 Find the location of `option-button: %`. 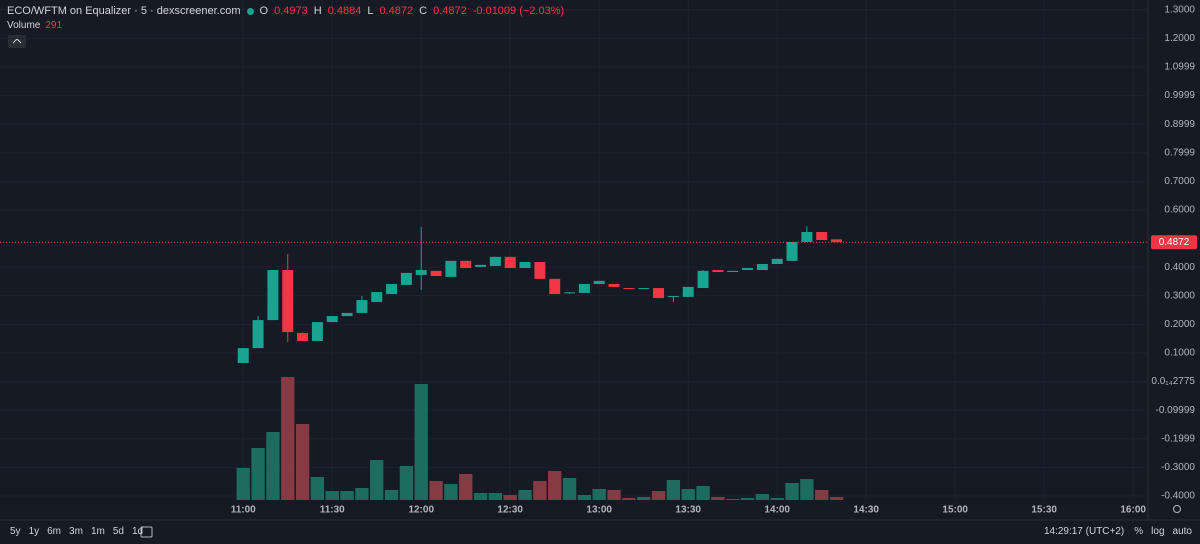

option-button: % is located at coordinates (1139, 531).